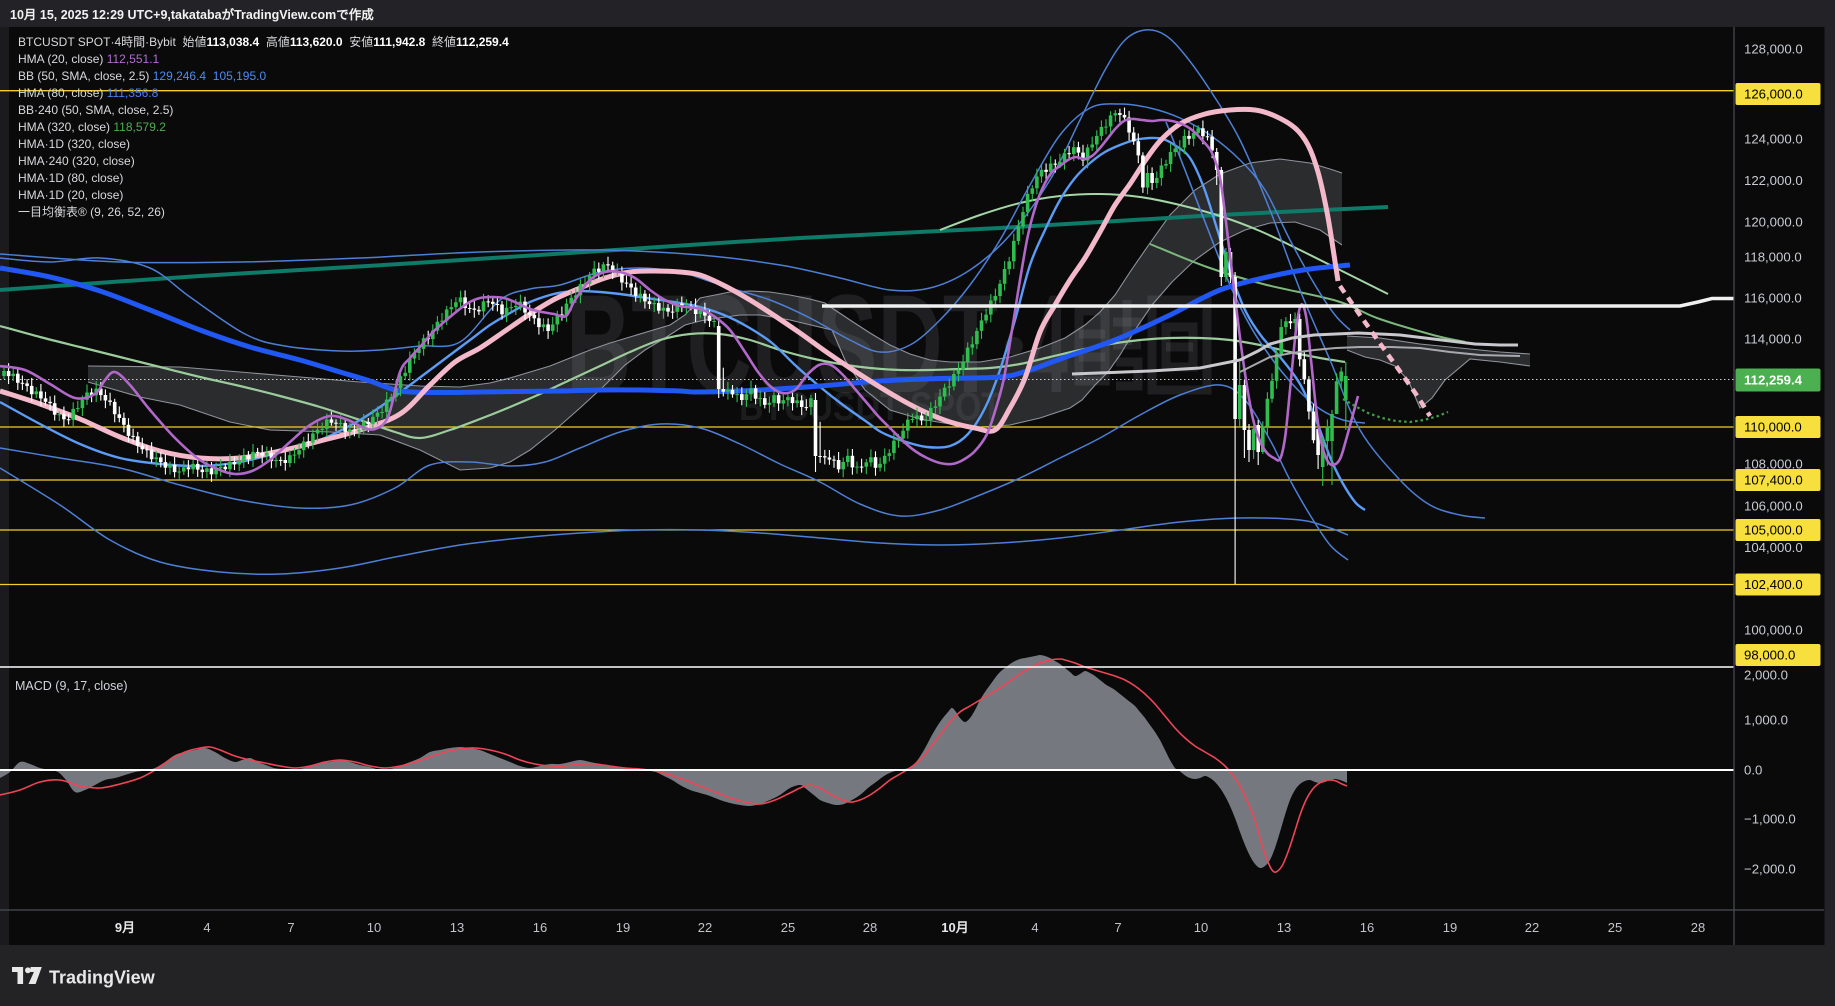 The width and height of the screenshot is (1835, 1006). I want to click on svg-text: 116,000.0, so click(1773, 298).